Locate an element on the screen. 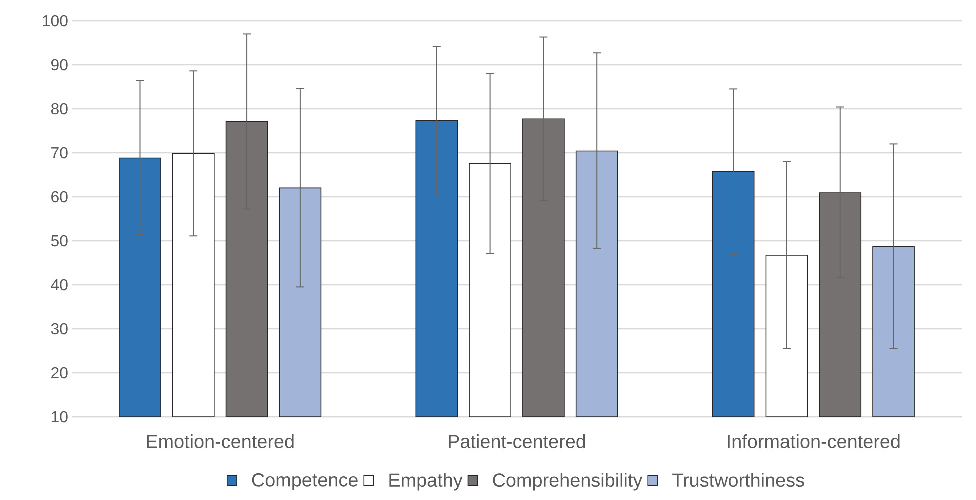 The image size is (976, 500). y-tick-label: 90 is located at coordinates (60, 65).